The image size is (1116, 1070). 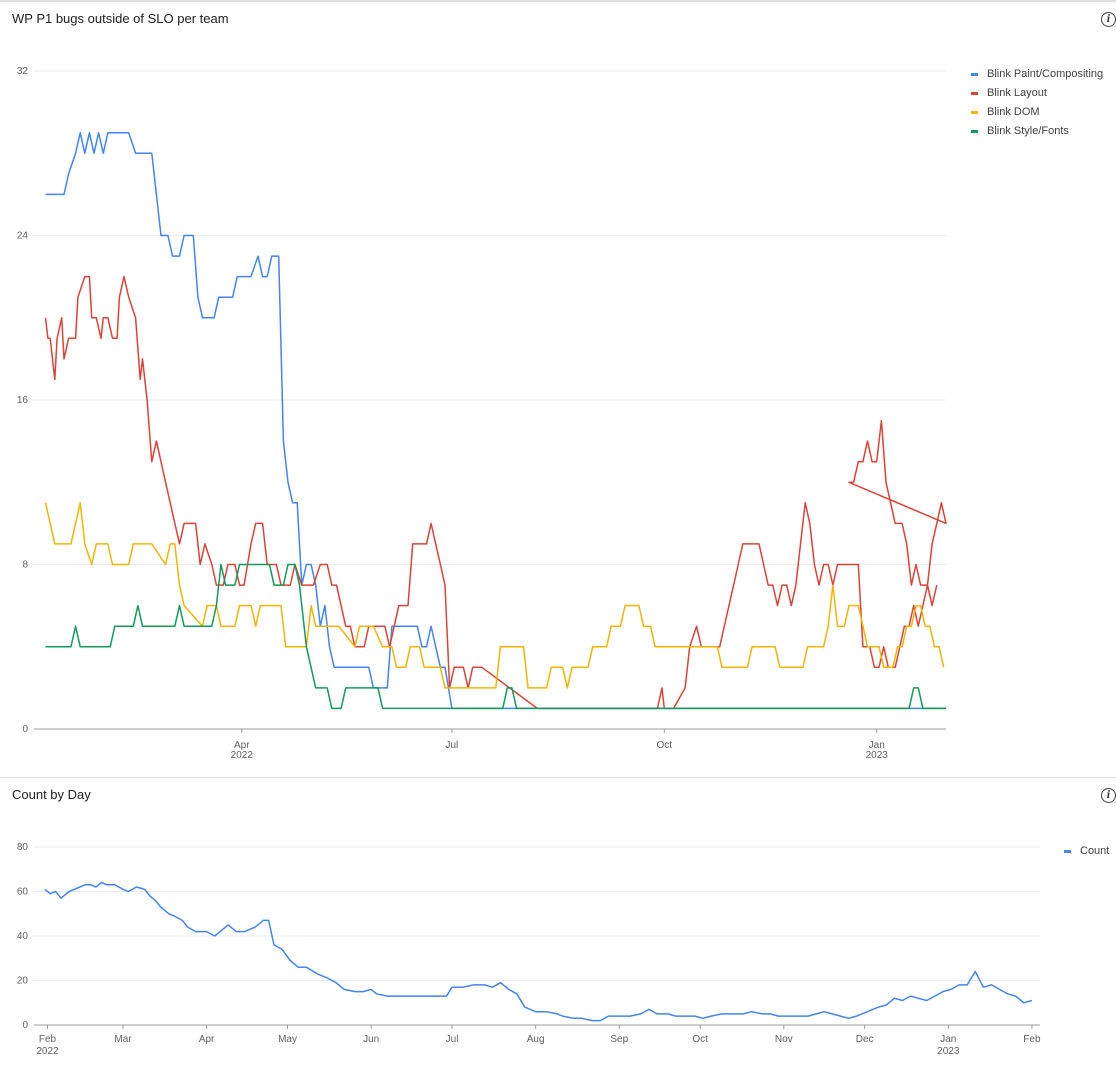 I want to click on y-tick-label: 8, so click(x=25, y=565).